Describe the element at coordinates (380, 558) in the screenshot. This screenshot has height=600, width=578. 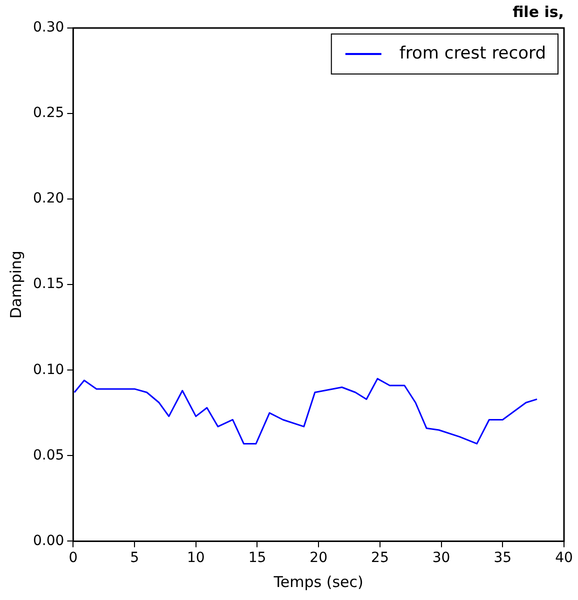
I see `x-tick-label: 25` at that location.